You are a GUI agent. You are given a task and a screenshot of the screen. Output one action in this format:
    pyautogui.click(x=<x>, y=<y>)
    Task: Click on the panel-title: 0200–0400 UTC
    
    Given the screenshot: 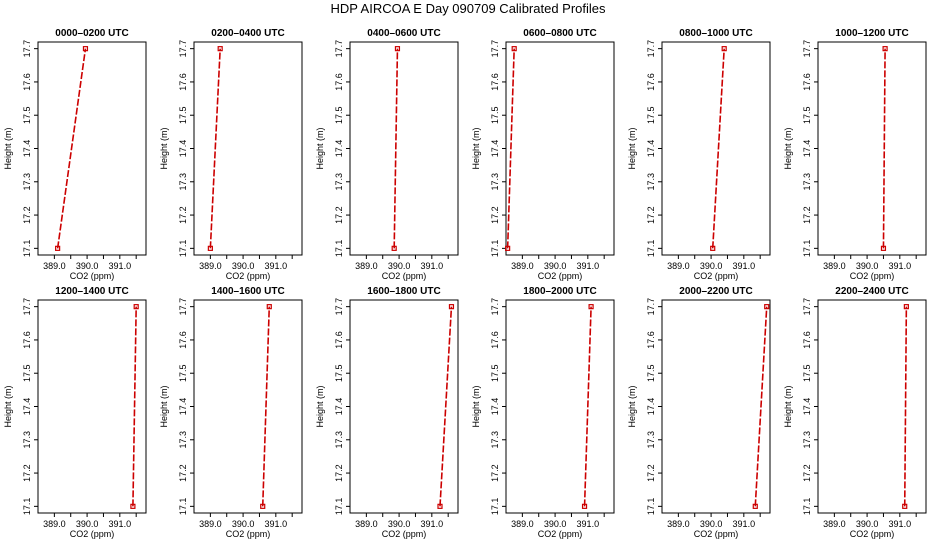 What is the action you would take?
    pyautogui.click(x=247, y=33)
    